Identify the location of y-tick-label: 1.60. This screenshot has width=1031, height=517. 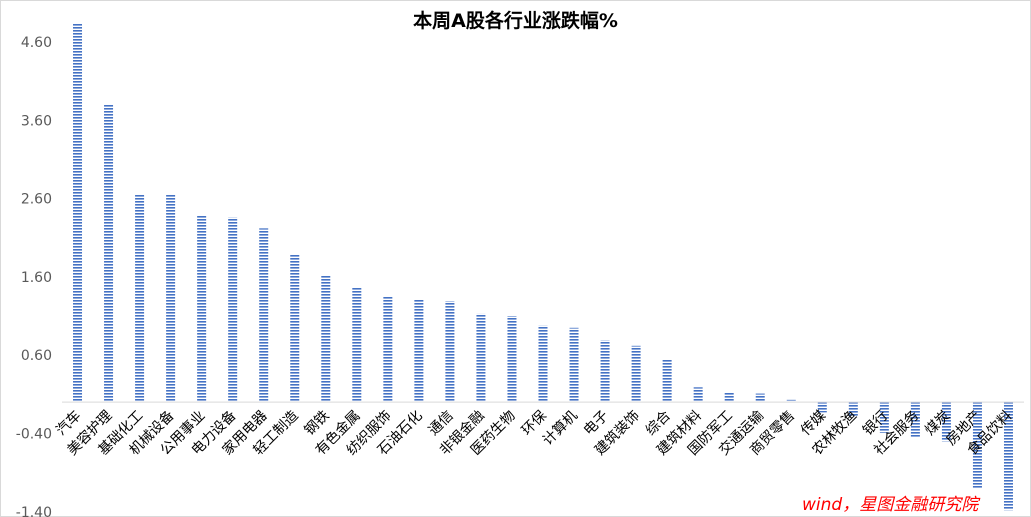
(36, 278).